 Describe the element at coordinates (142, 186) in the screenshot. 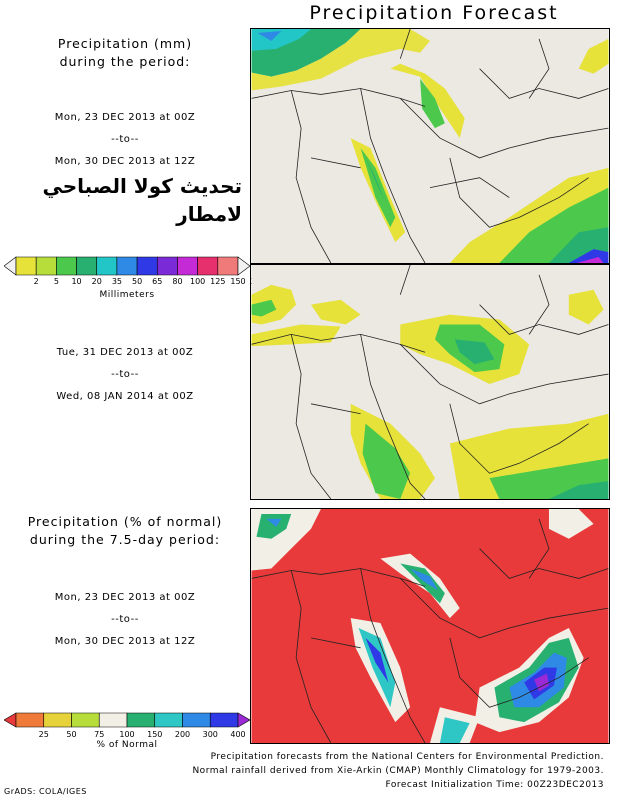

I see `arabic-caption-line1: تحديث كولا الصباحي` at that location.